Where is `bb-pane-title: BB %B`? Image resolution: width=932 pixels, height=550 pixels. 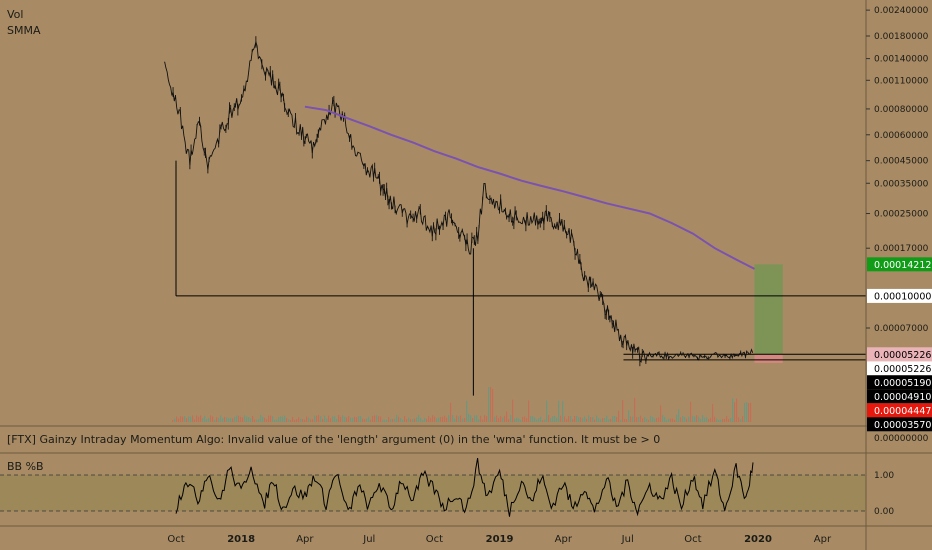 bb-pane-title: BB %B is located at coordinates (25, 466).